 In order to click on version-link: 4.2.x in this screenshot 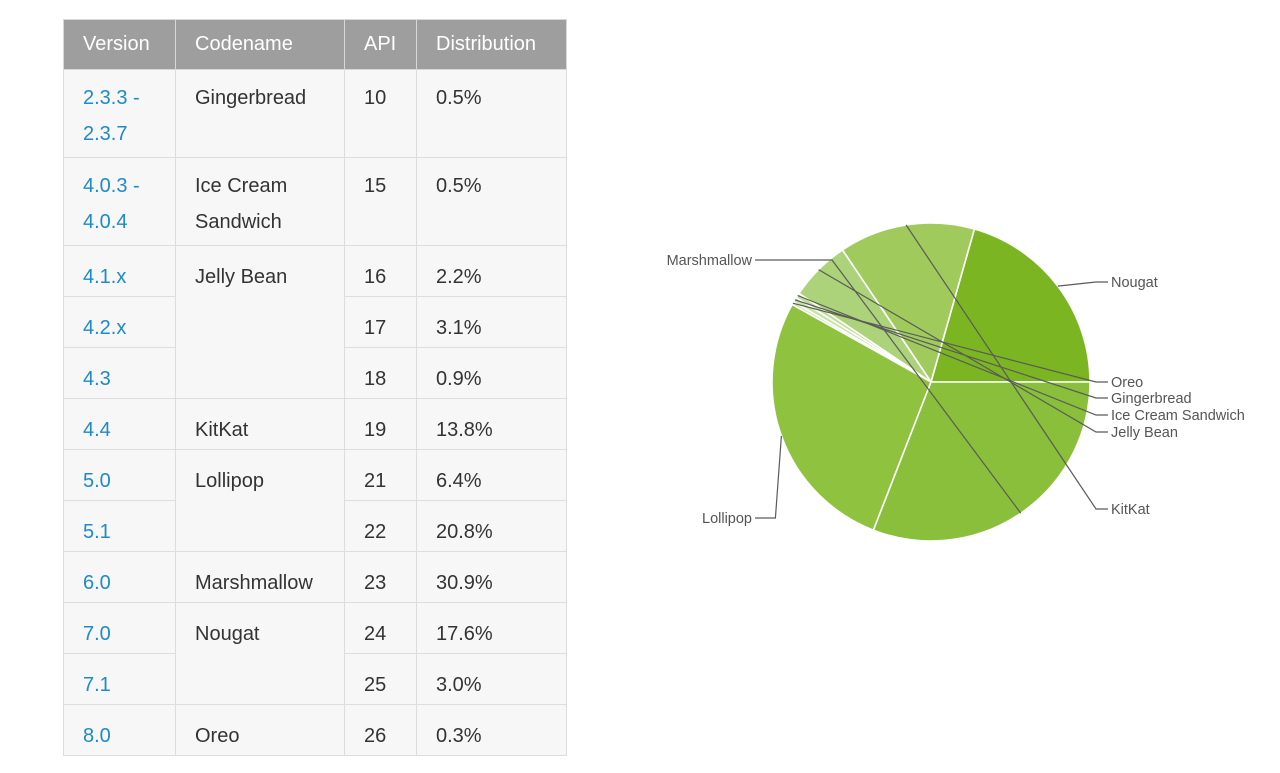, I will do `click(119, 322)`.